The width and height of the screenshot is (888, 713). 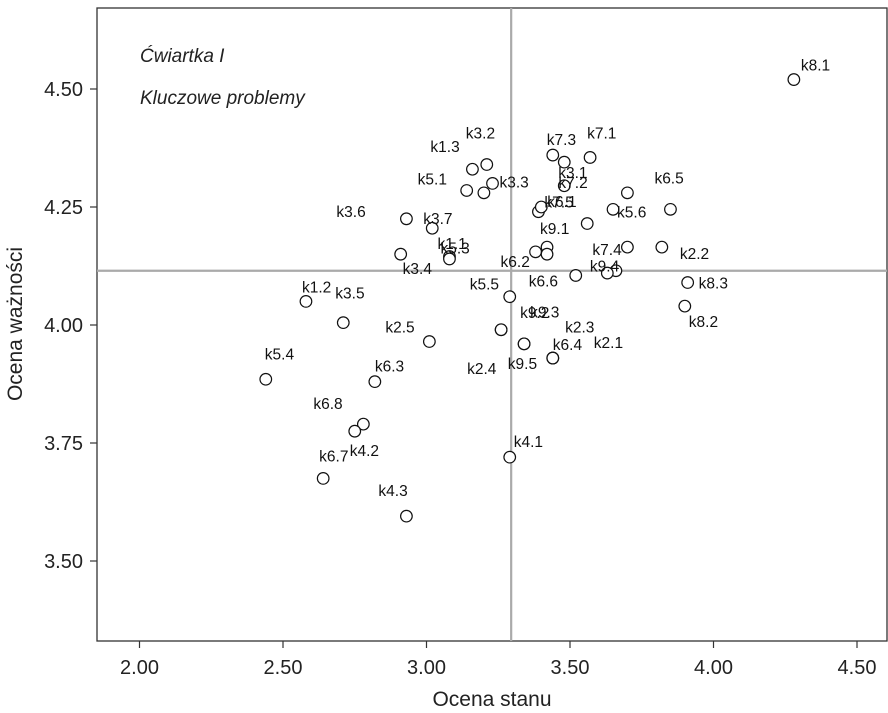 What do you see at coordinates (482, 369) in the screenshot?
I see `point-label: k2.4` at bounding box center [482, 369].